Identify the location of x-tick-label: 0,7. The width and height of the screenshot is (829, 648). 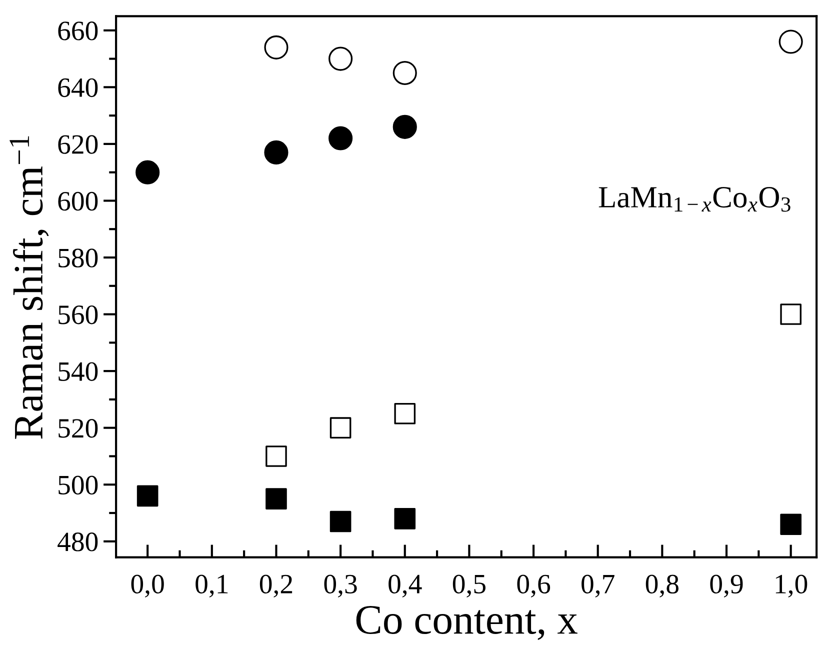
(598, 586).